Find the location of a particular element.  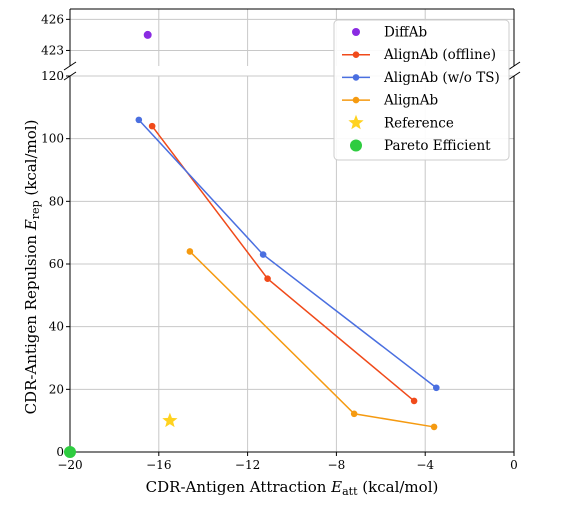

y-tick-label: 0 is located at coordinates (60, 452).